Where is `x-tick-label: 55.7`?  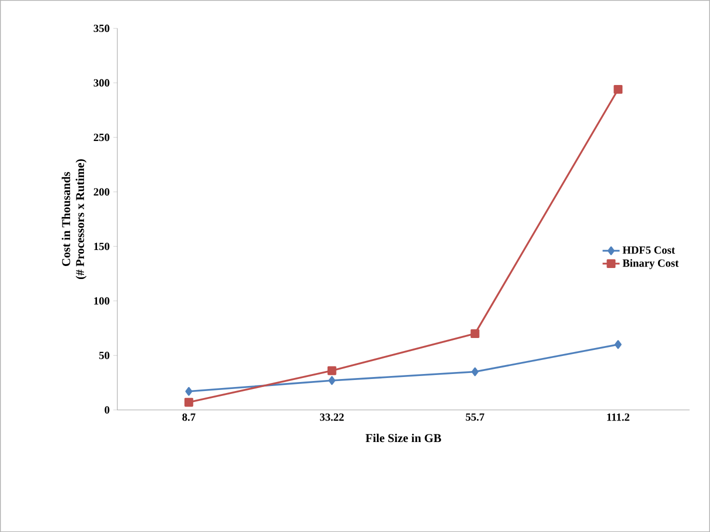 x-tick-label: 55.7 is located at coordinates (475, 417).